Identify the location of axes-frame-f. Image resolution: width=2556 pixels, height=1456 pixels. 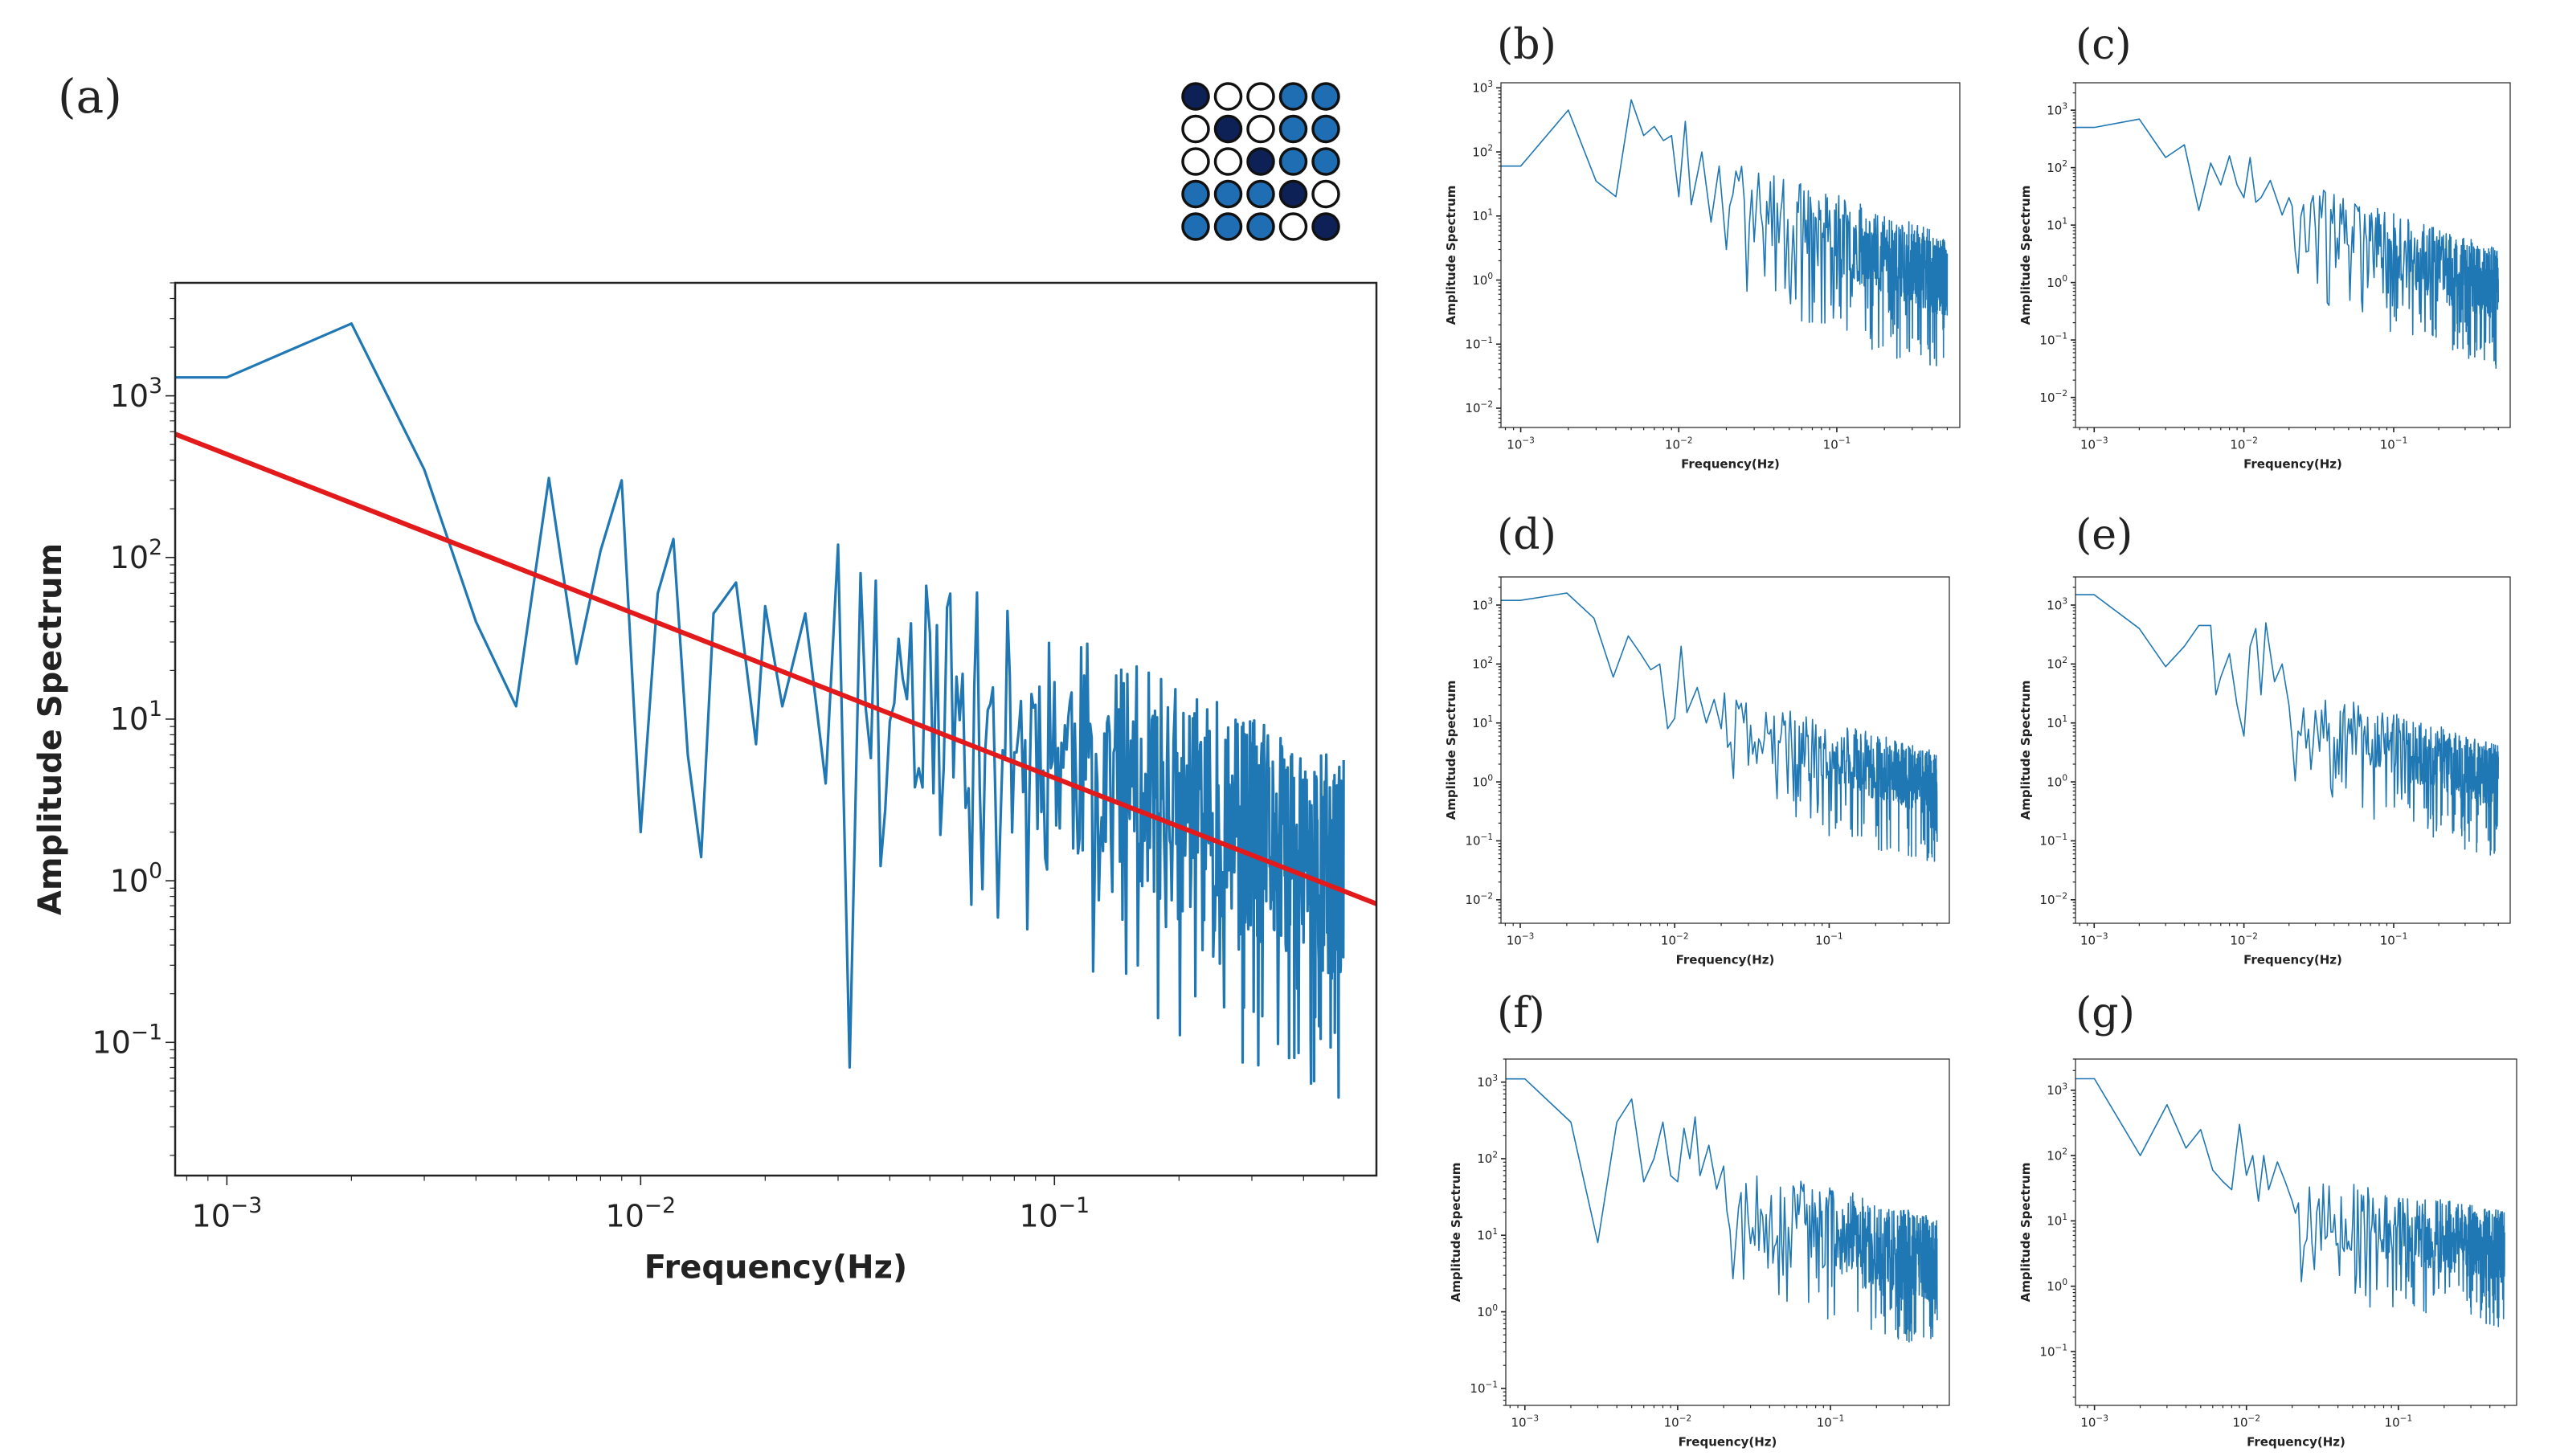
(1727, 1232).